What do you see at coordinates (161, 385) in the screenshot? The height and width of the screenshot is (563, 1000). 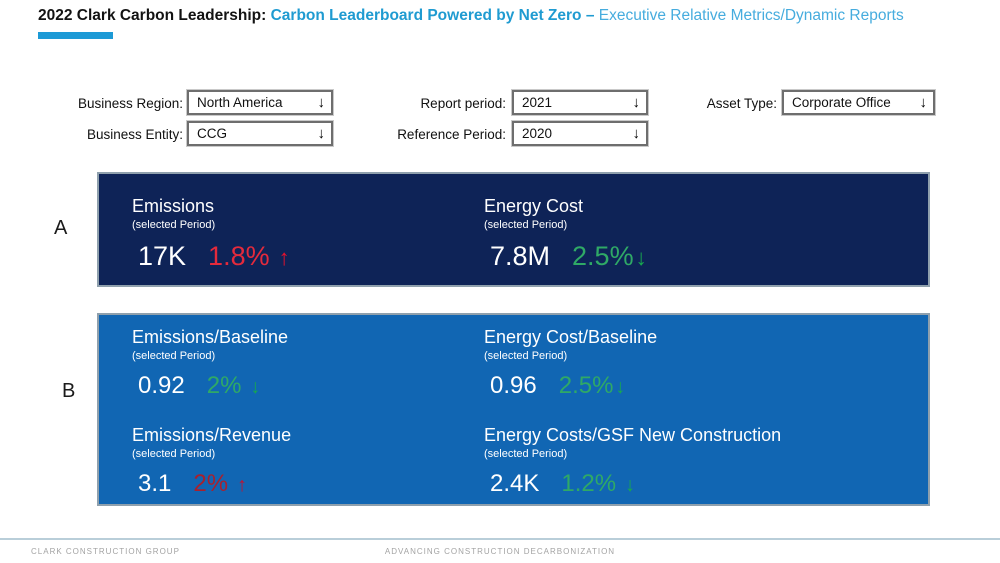 I see `metric-value: 0.92` at bounding box center [161, 385].